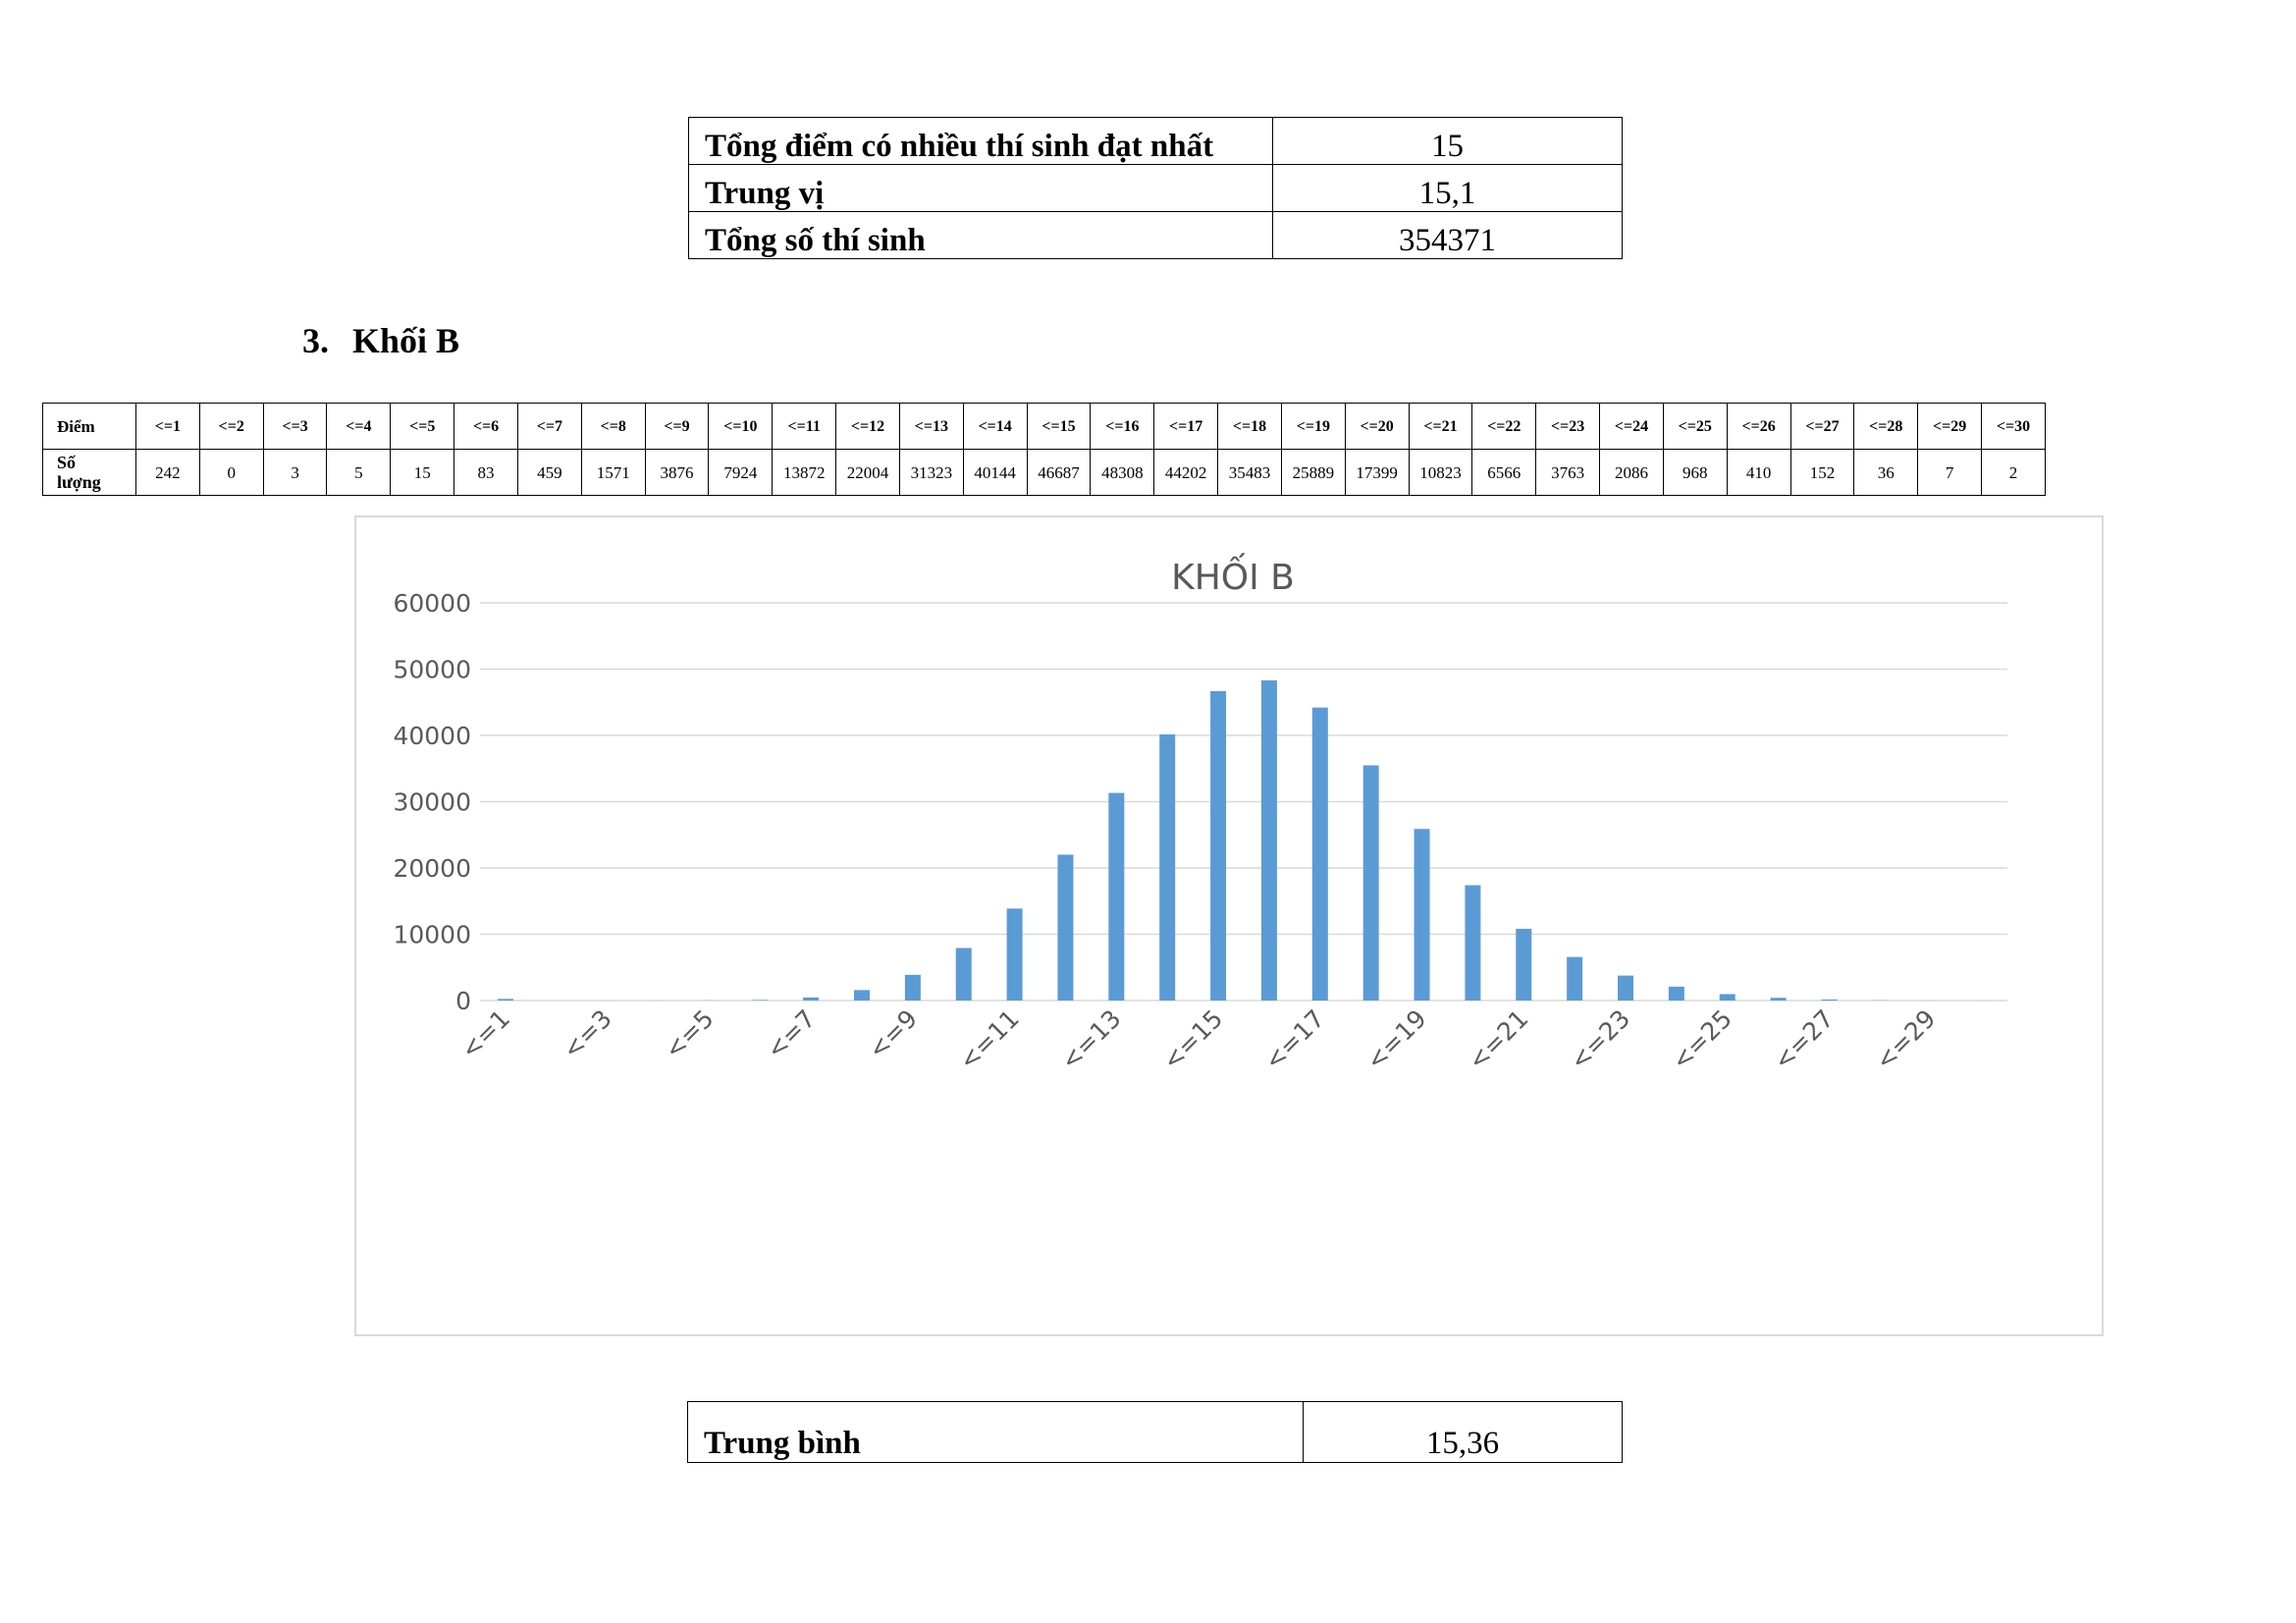 This screenshot has height=1623, width=2296. Describe the element at coordinates (1758, 472) in the screenshot. I see `score-count-cell: 410` at that location.